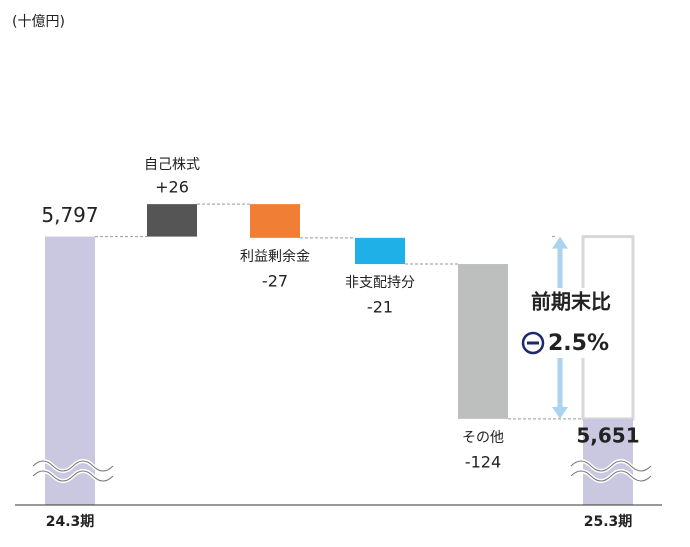 Image resolution: width=690 pixels, height=547 pixels. What do you see at coordinates (570, 323) in the screenshot?
I see `label-bg` at bounding box center [570, 323].